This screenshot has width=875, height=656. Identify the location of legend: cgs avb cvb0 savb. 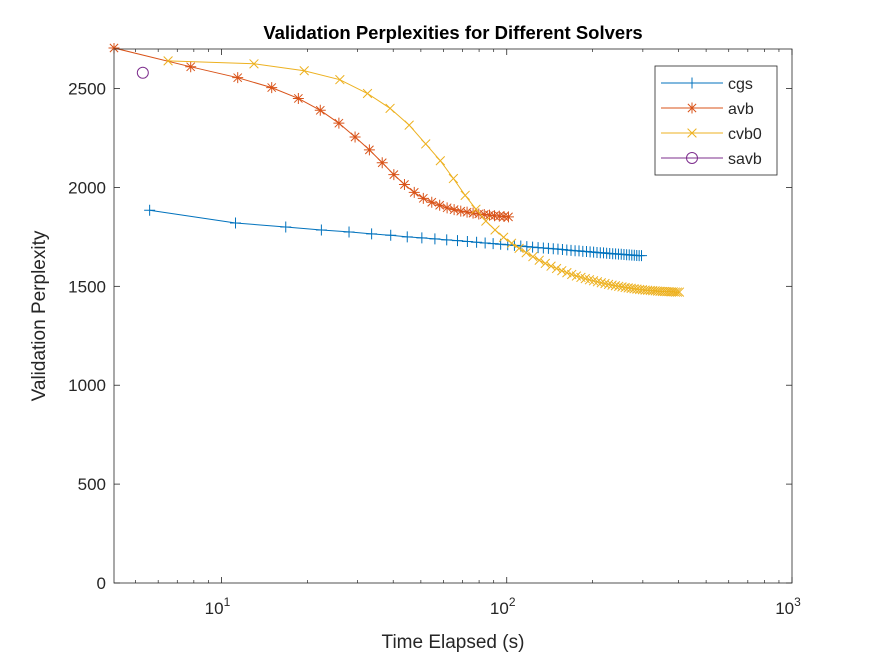
(716, 120).